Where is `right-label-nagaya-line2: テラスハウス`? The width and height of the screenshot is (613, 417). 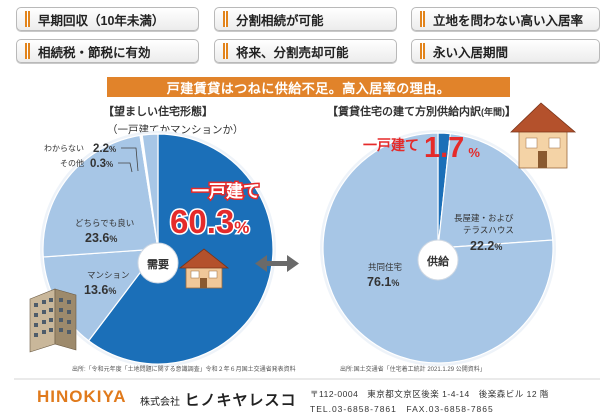 right-label-nagaya-line2: テラスハウス is located at coordinates (488, 230).